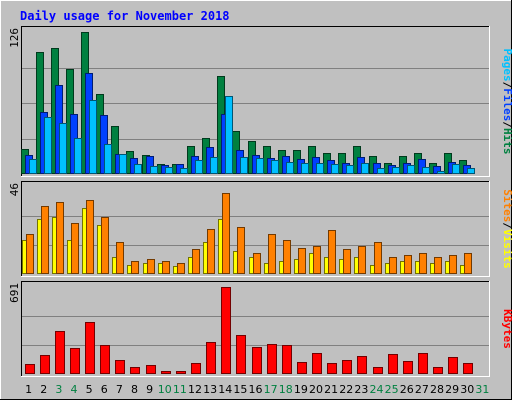  I want to click on x-tick-label: 12, so click(195, 389).